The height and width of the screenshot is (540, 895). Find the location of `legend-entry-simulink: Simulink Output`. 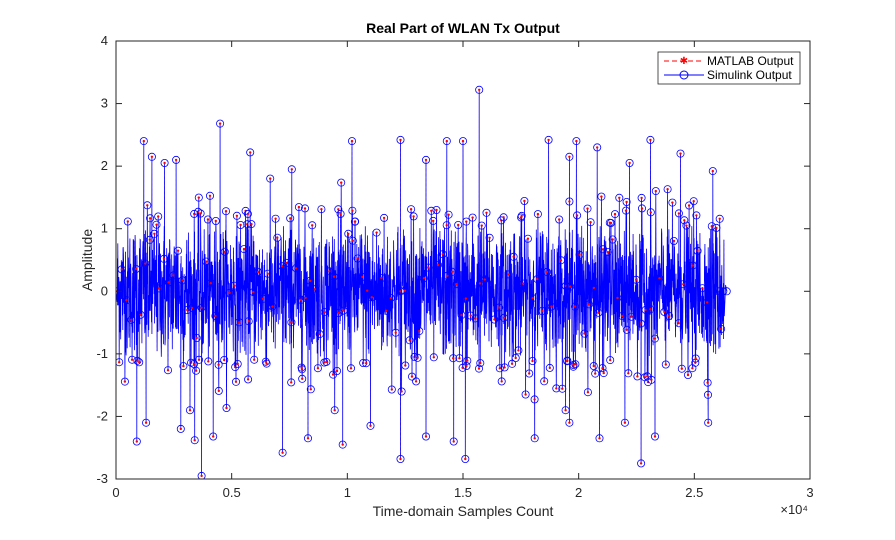

legend-entry-simulink: Simulink Output is located at coordinates (728, 75).